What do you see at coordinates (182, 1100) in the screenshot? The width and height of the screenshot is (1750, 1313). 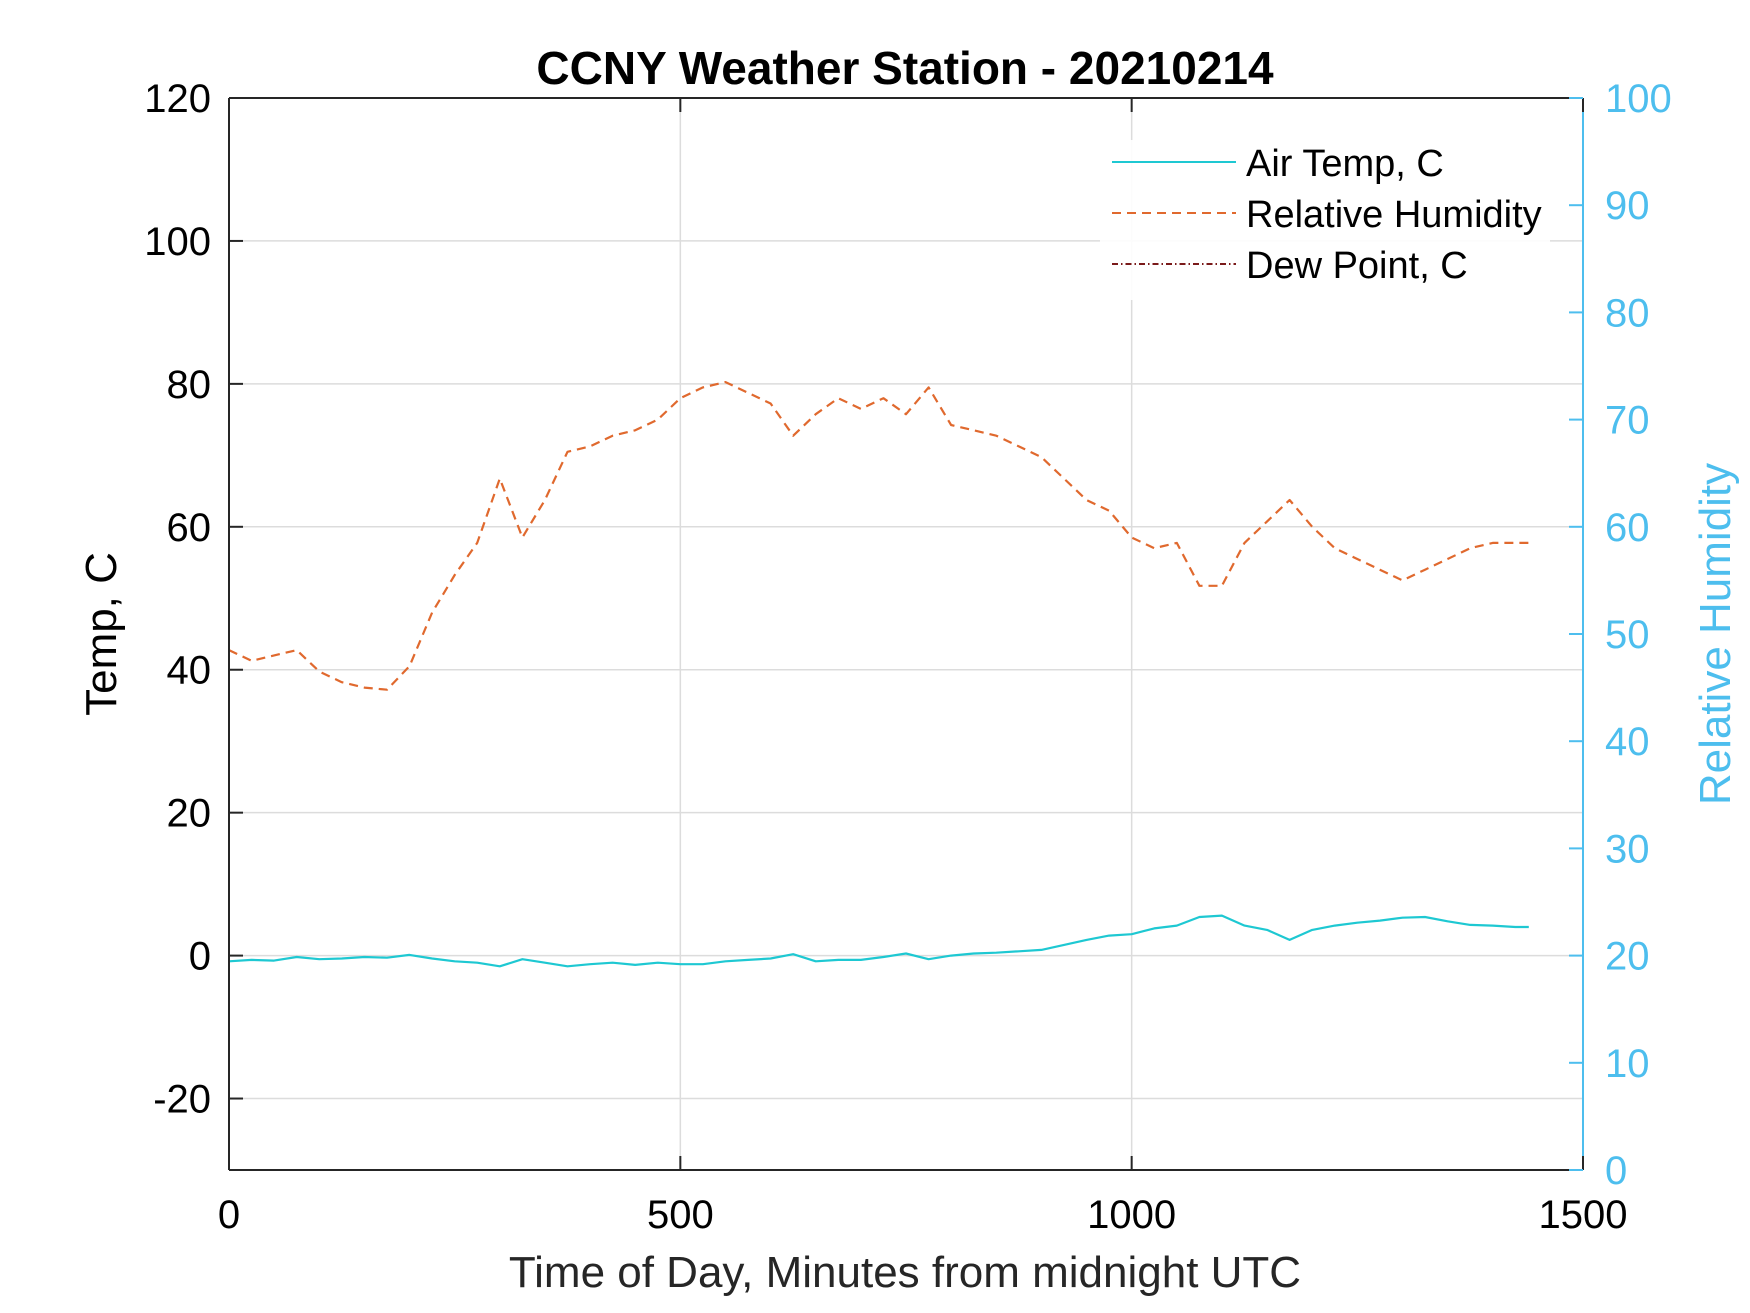 I see `y-tick-label-left: -20` at bounding box center [182, 1100].